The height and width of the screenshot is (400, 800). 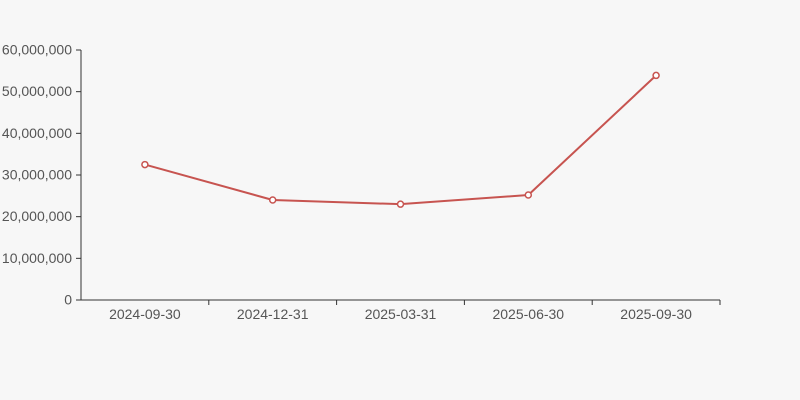 I want to click on y-tick-label: 50,000,000, so click(x=37, y=91).